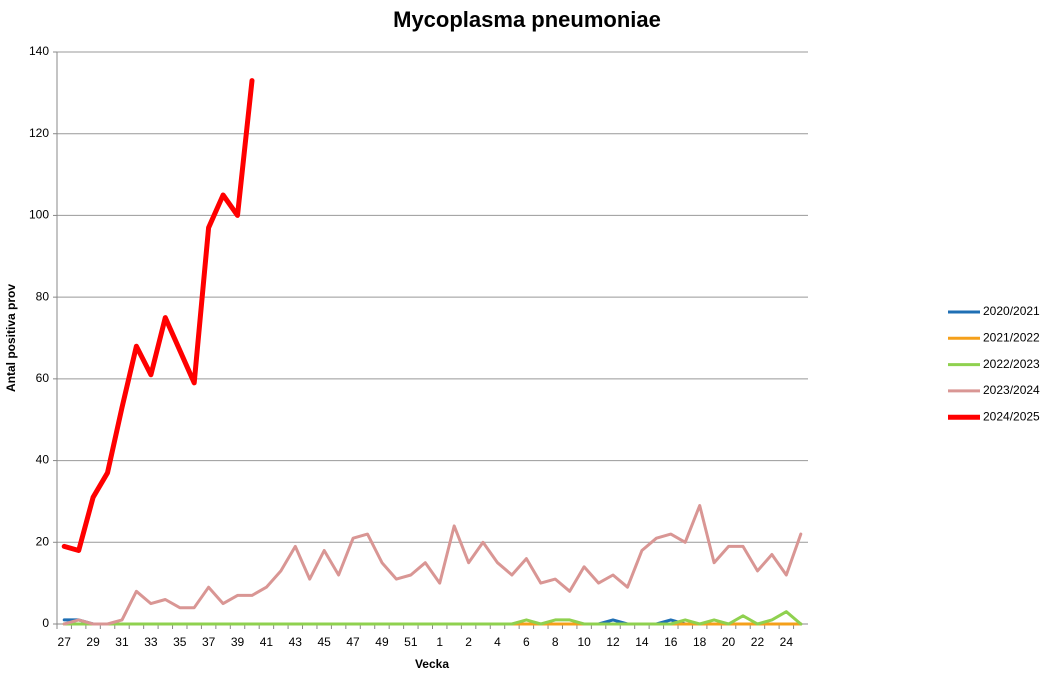 The height and width of the screenshot is (687, 1058). Describe the element at coordinates (671, 642) in the screenshot. I see `x-tick-label: 16` at that location.